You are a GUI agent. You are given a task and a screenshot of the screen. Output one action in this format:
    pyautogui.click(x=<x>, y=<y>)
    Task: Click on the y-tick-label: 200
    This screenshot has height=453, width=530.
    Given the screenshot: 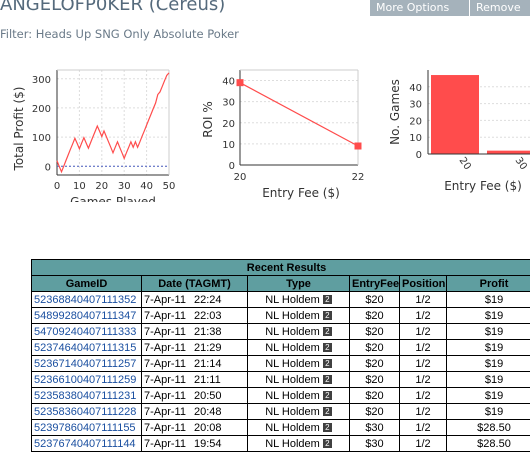 What is the action you would take?
    pyautogui.click(x=41, y=109)
    